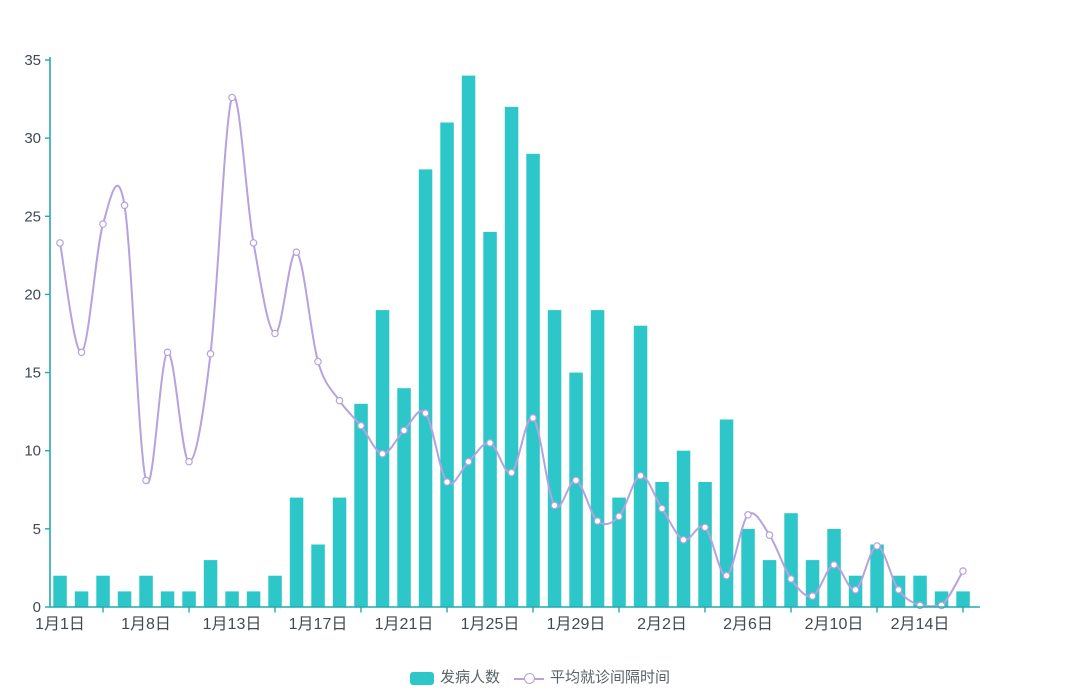 The width and height of the screenshot is (1080, 692). I want to click on x-axis-label: 2月2日, so click(662, 624).